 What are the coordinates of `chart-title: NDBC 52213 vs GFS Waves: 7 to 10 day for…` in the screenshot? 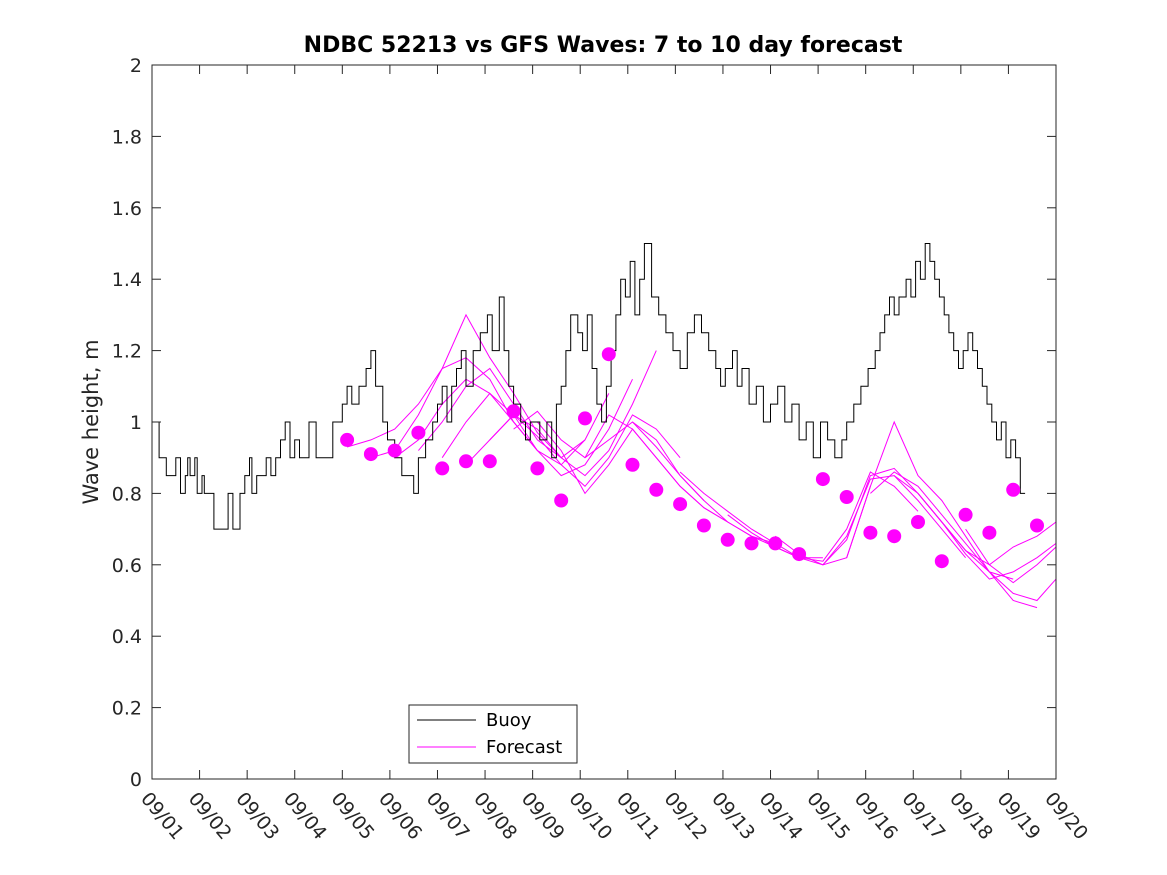 It's located at (603, 45).